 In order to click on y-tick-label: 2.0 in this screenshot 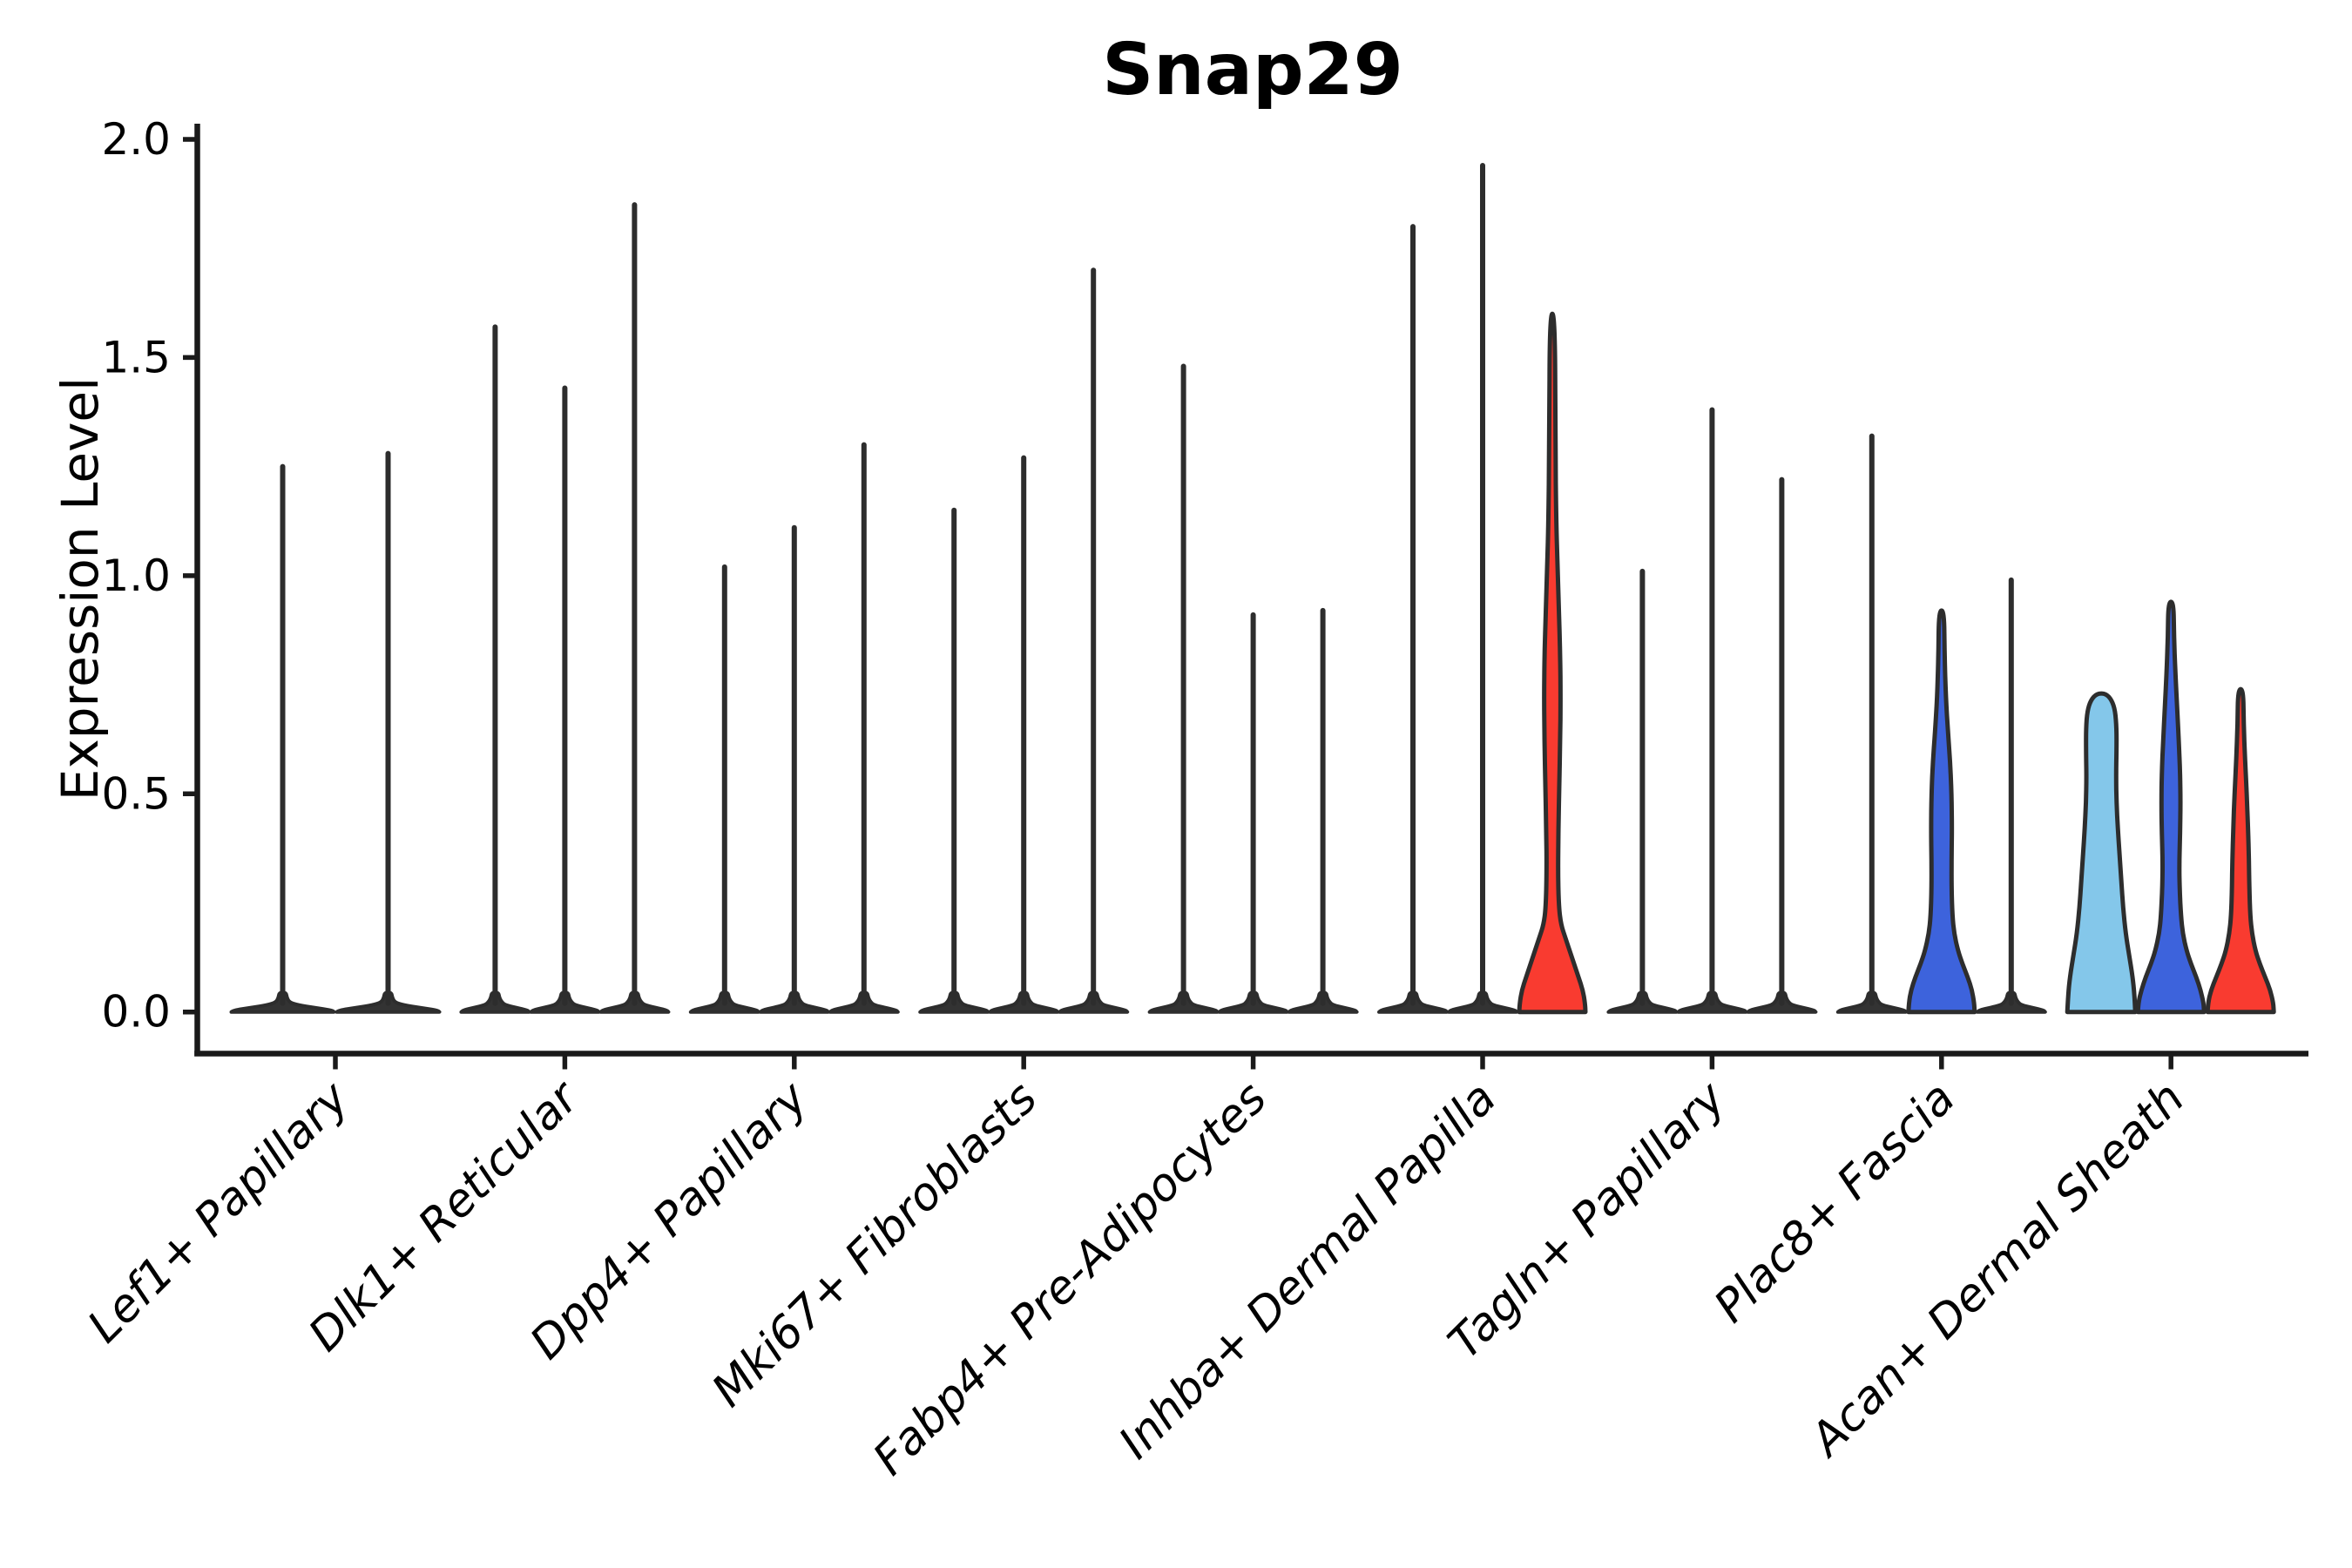, I will do `click(136, 139)`.